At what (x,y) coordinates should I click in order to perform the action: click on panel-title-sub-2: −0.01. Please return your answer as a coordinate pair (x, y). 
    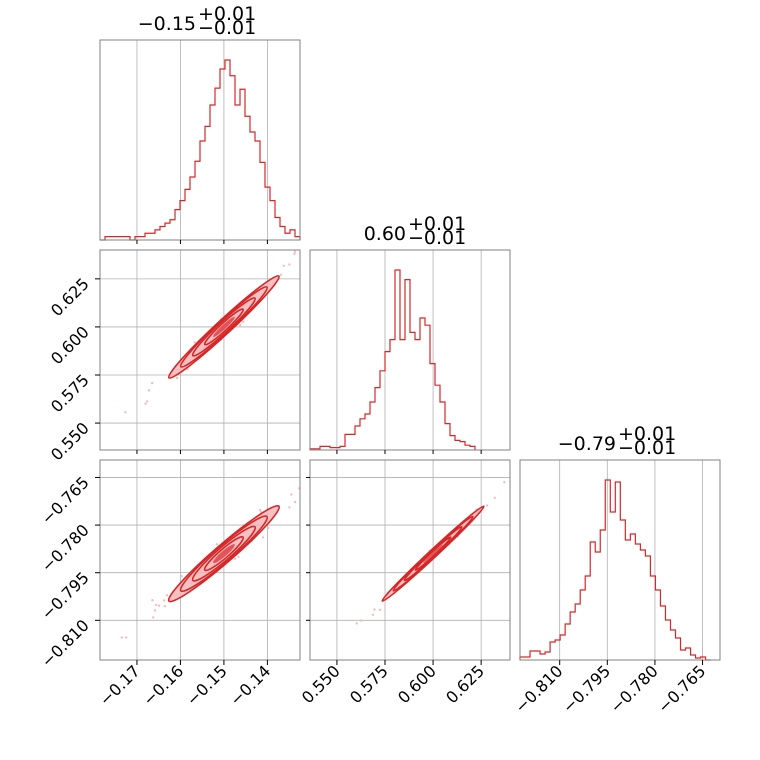
    Looking at the image, I should click on (647, 448).